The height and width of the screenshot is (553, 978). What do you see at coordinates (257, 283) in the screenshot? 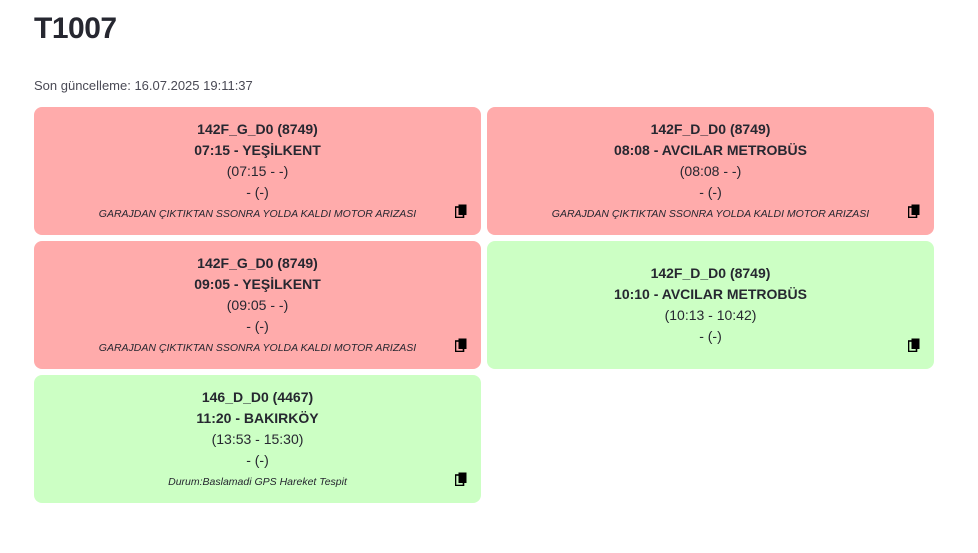
I see `trip-departure: 09:05 - YEŞİLKENT` at bounding box center [257, 283].